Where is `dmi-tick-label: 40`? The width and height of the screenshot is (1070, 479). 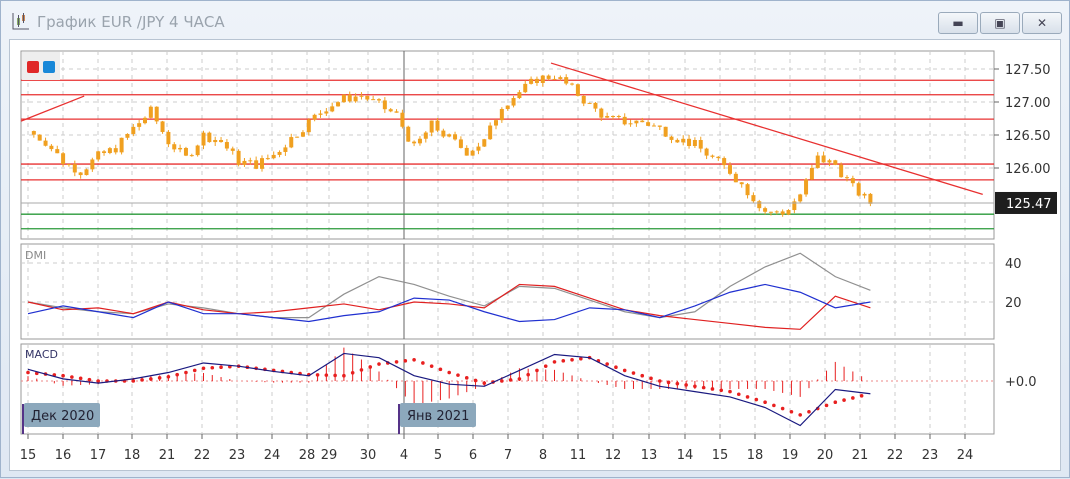
dmi-tick-label: 40 is located at coordinates (1013, 264).